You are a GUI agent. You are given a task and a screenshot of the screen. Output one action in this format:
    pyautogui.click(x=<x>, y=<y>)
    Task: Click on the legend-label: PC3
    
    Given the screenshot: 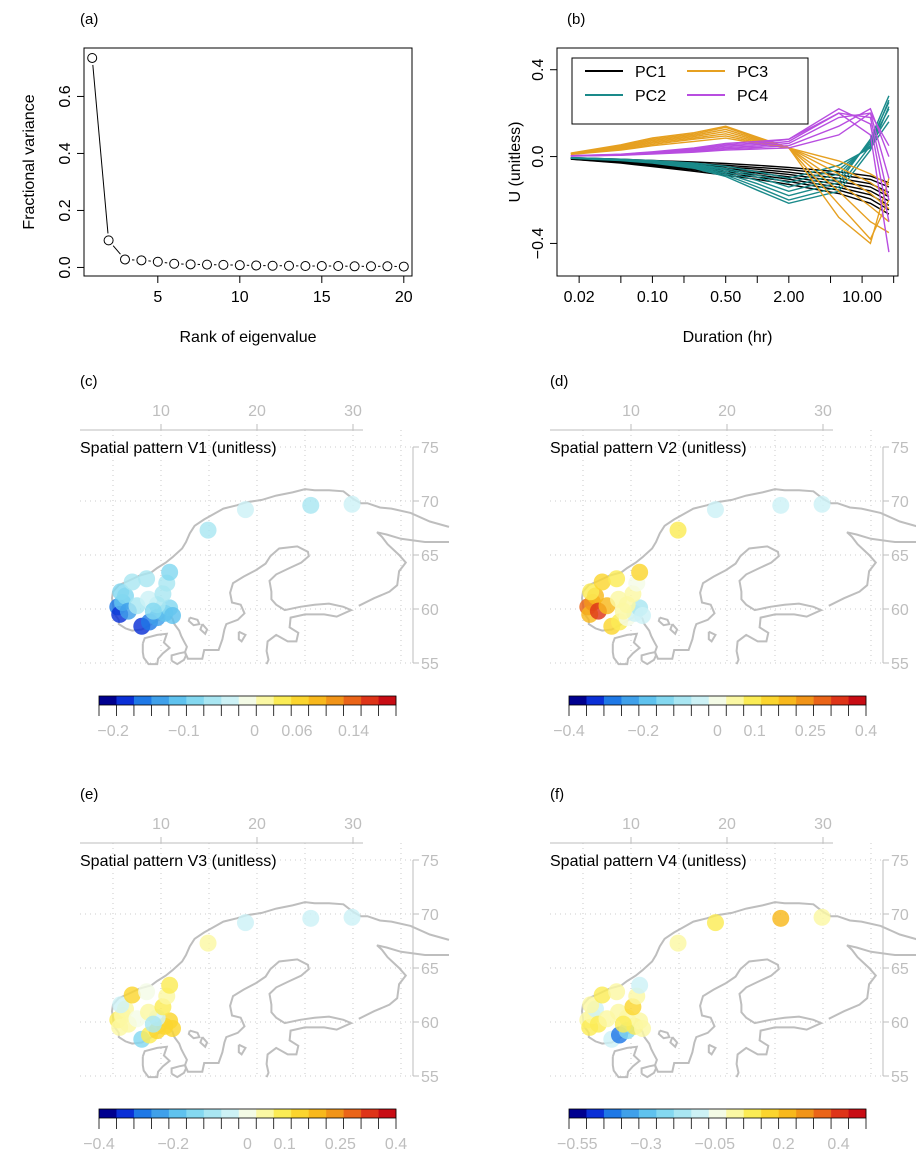 What is the action you would take?
    pyautogui.click(x=752, y=72)
    